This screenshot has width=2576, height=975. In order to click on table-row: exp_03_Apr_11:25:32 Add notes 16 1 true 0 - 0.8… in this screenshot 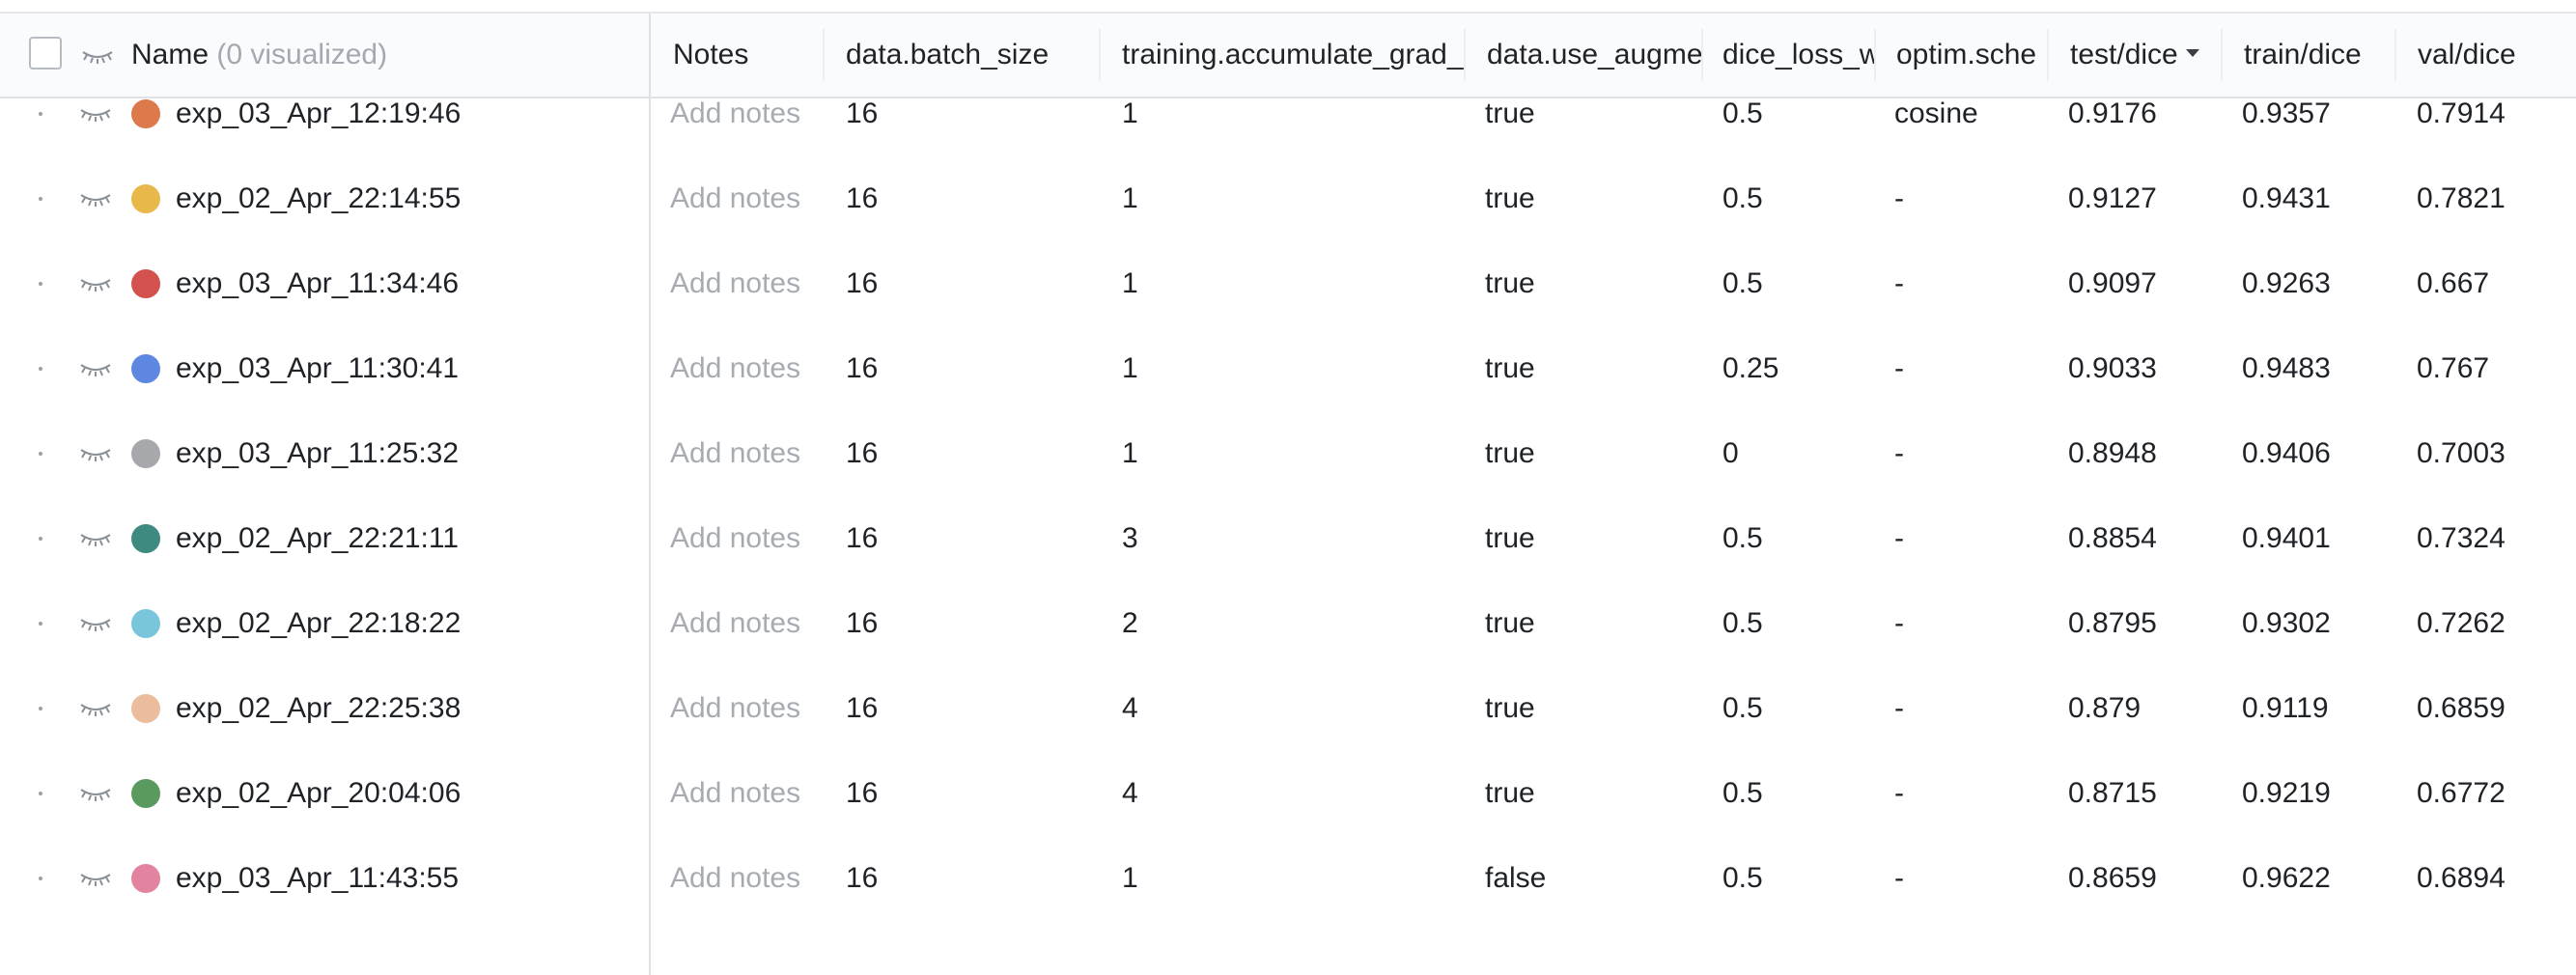, I will do `click(1288, 453)`.